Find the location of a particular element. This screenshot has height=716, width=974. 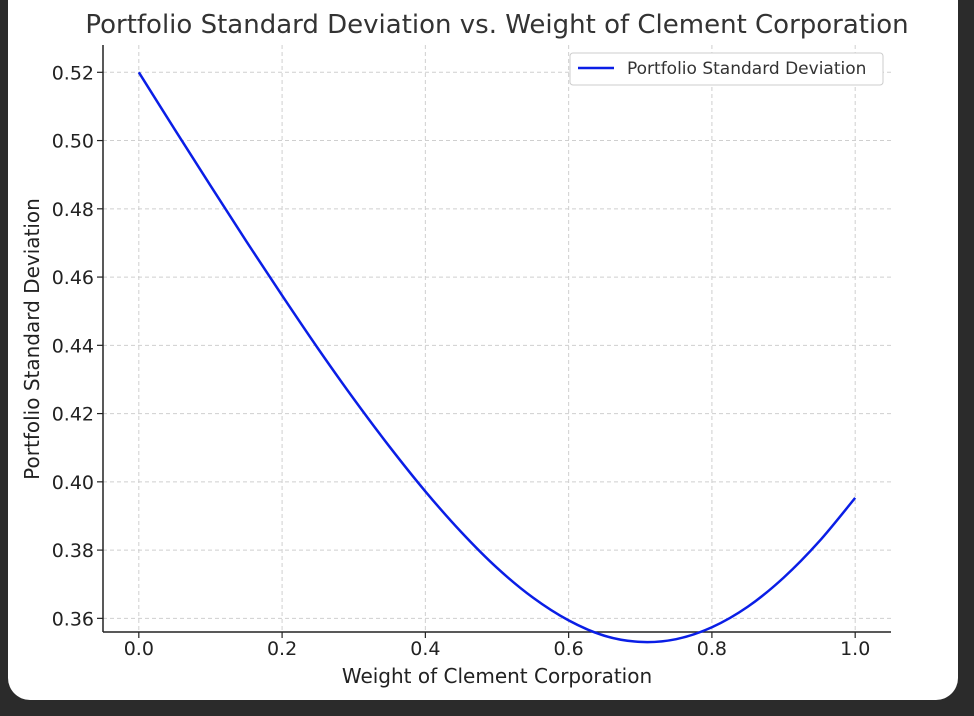

y-axis-ticks: 0.36 0.38 0.40 0.42 0.44 0.46 0.48 0.50 0.52 is located at coordinates (77, 346).